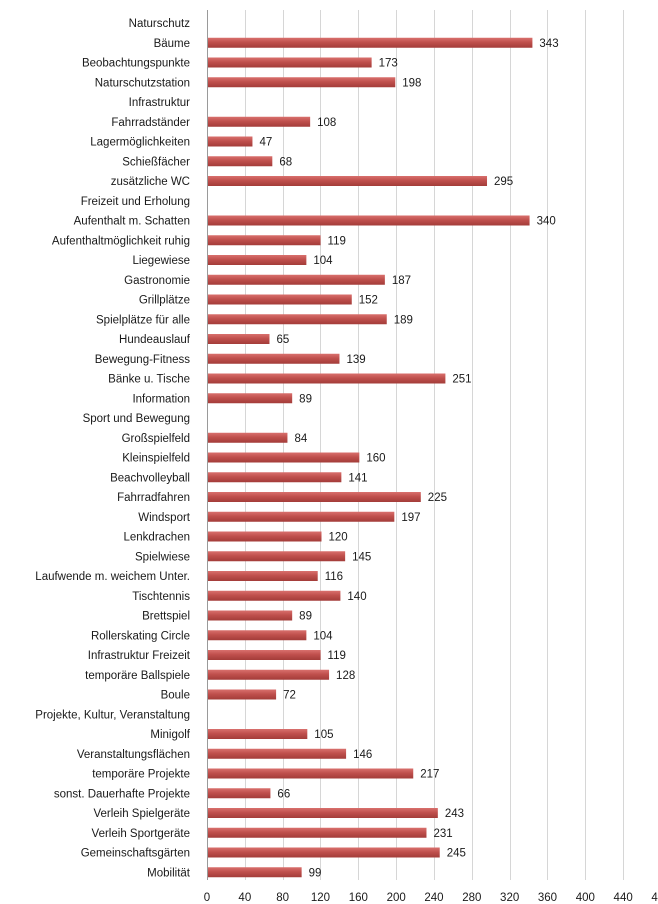 This screenshot has height=904, width=658. I want to click on x-tick-labels: 0 40 80 120 160 200 240 280 320 360 400 440 480, so click(431, 898).